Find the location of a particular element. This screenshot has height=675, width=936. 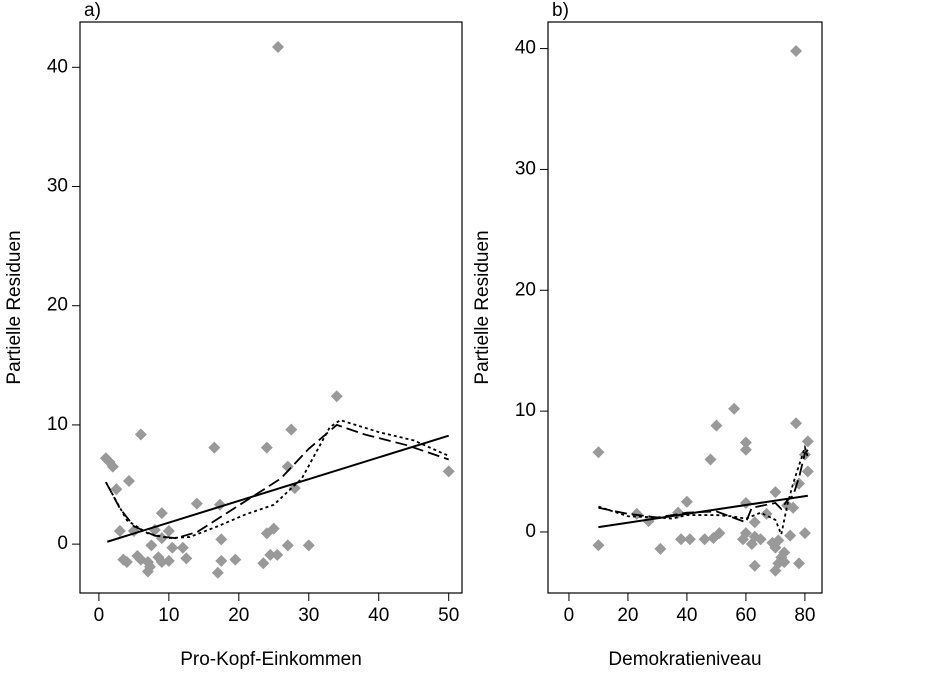

x-tick-label: 80 is located at coordinates (804, 615).